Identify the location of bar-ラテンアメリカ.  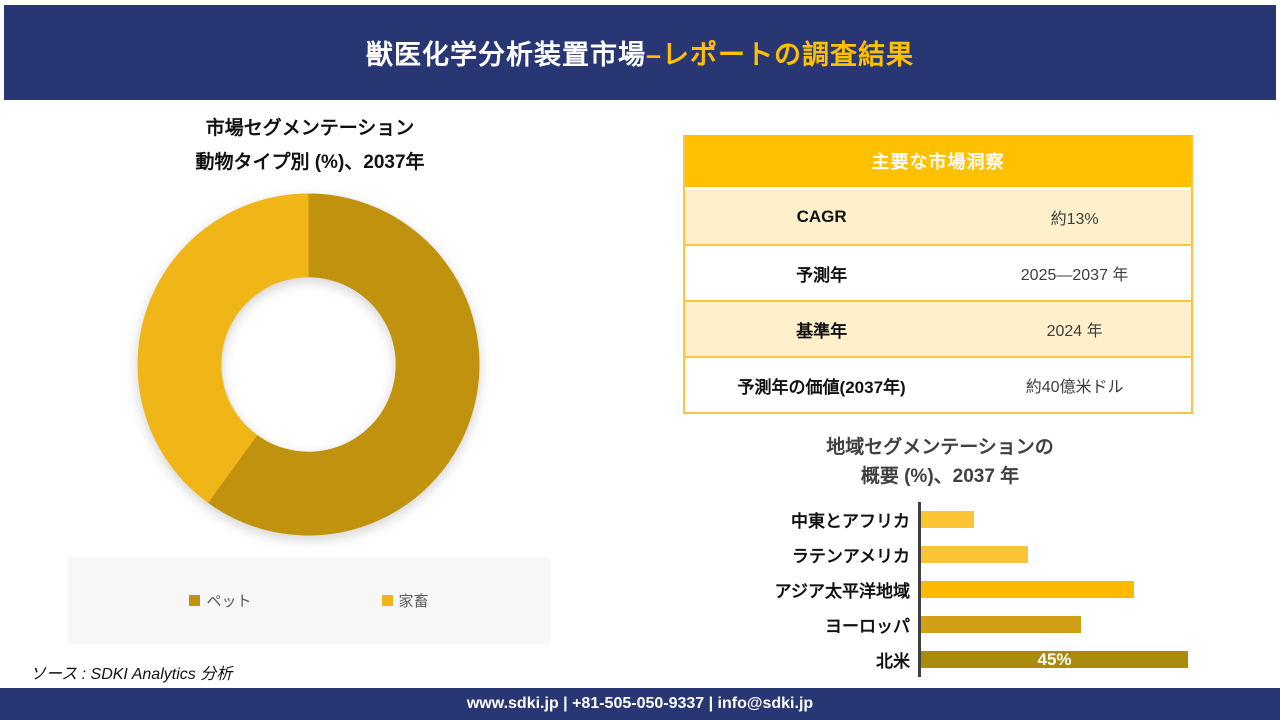
(974, 554).